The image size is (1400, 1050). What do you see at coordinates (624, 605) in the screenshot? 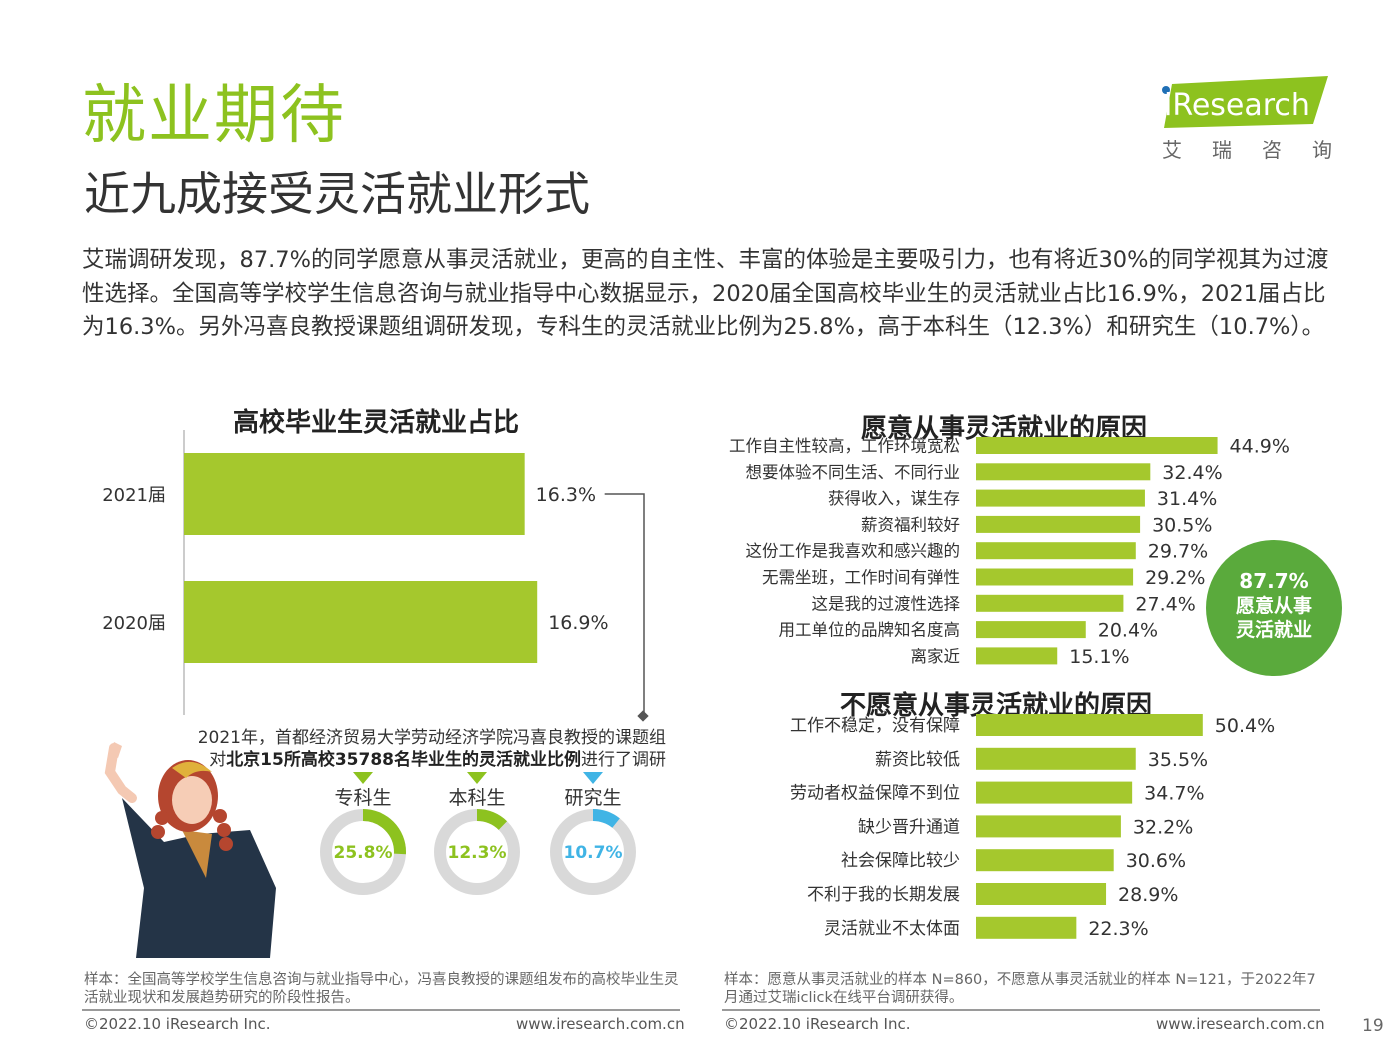
I see `graduates-connector-line` at bounding box center [624, 605].